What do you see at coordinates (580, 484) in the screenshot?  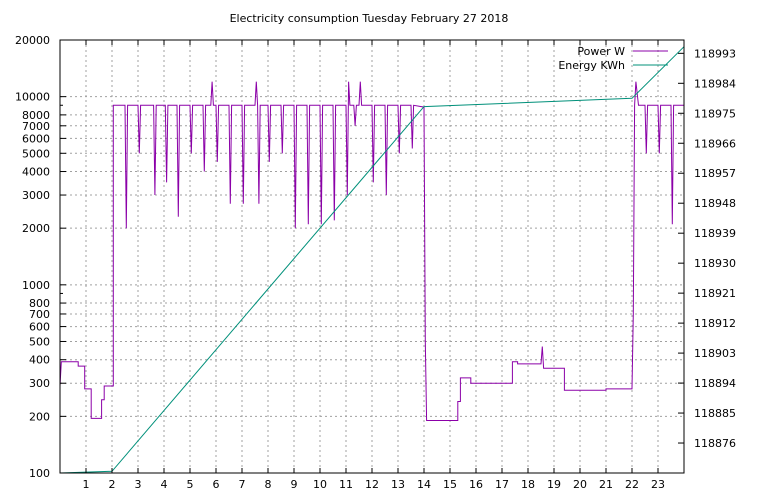 I see `x-tick-label: 20` at bounding box center [580, 484].